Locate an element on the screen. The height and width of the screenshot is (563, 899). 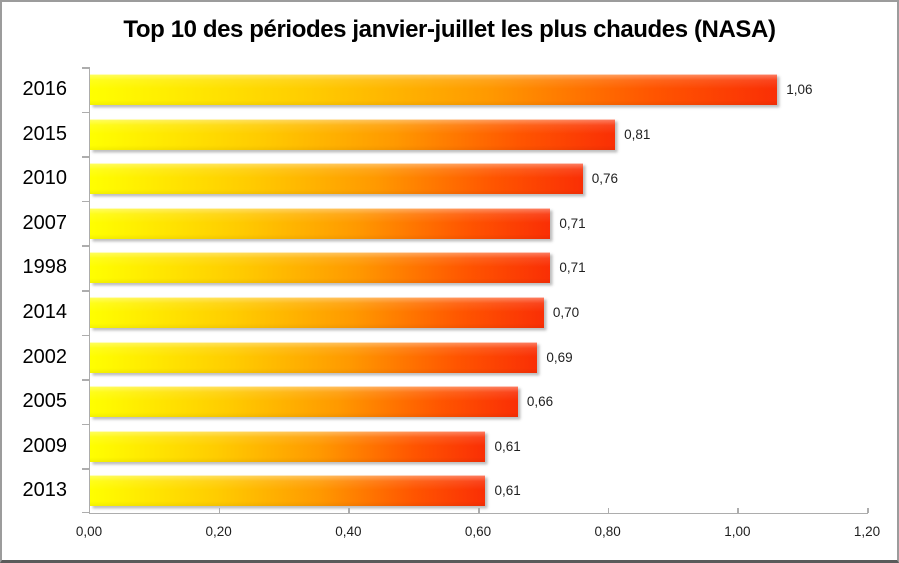
bar-2015 is located at coordinates (353, 134).